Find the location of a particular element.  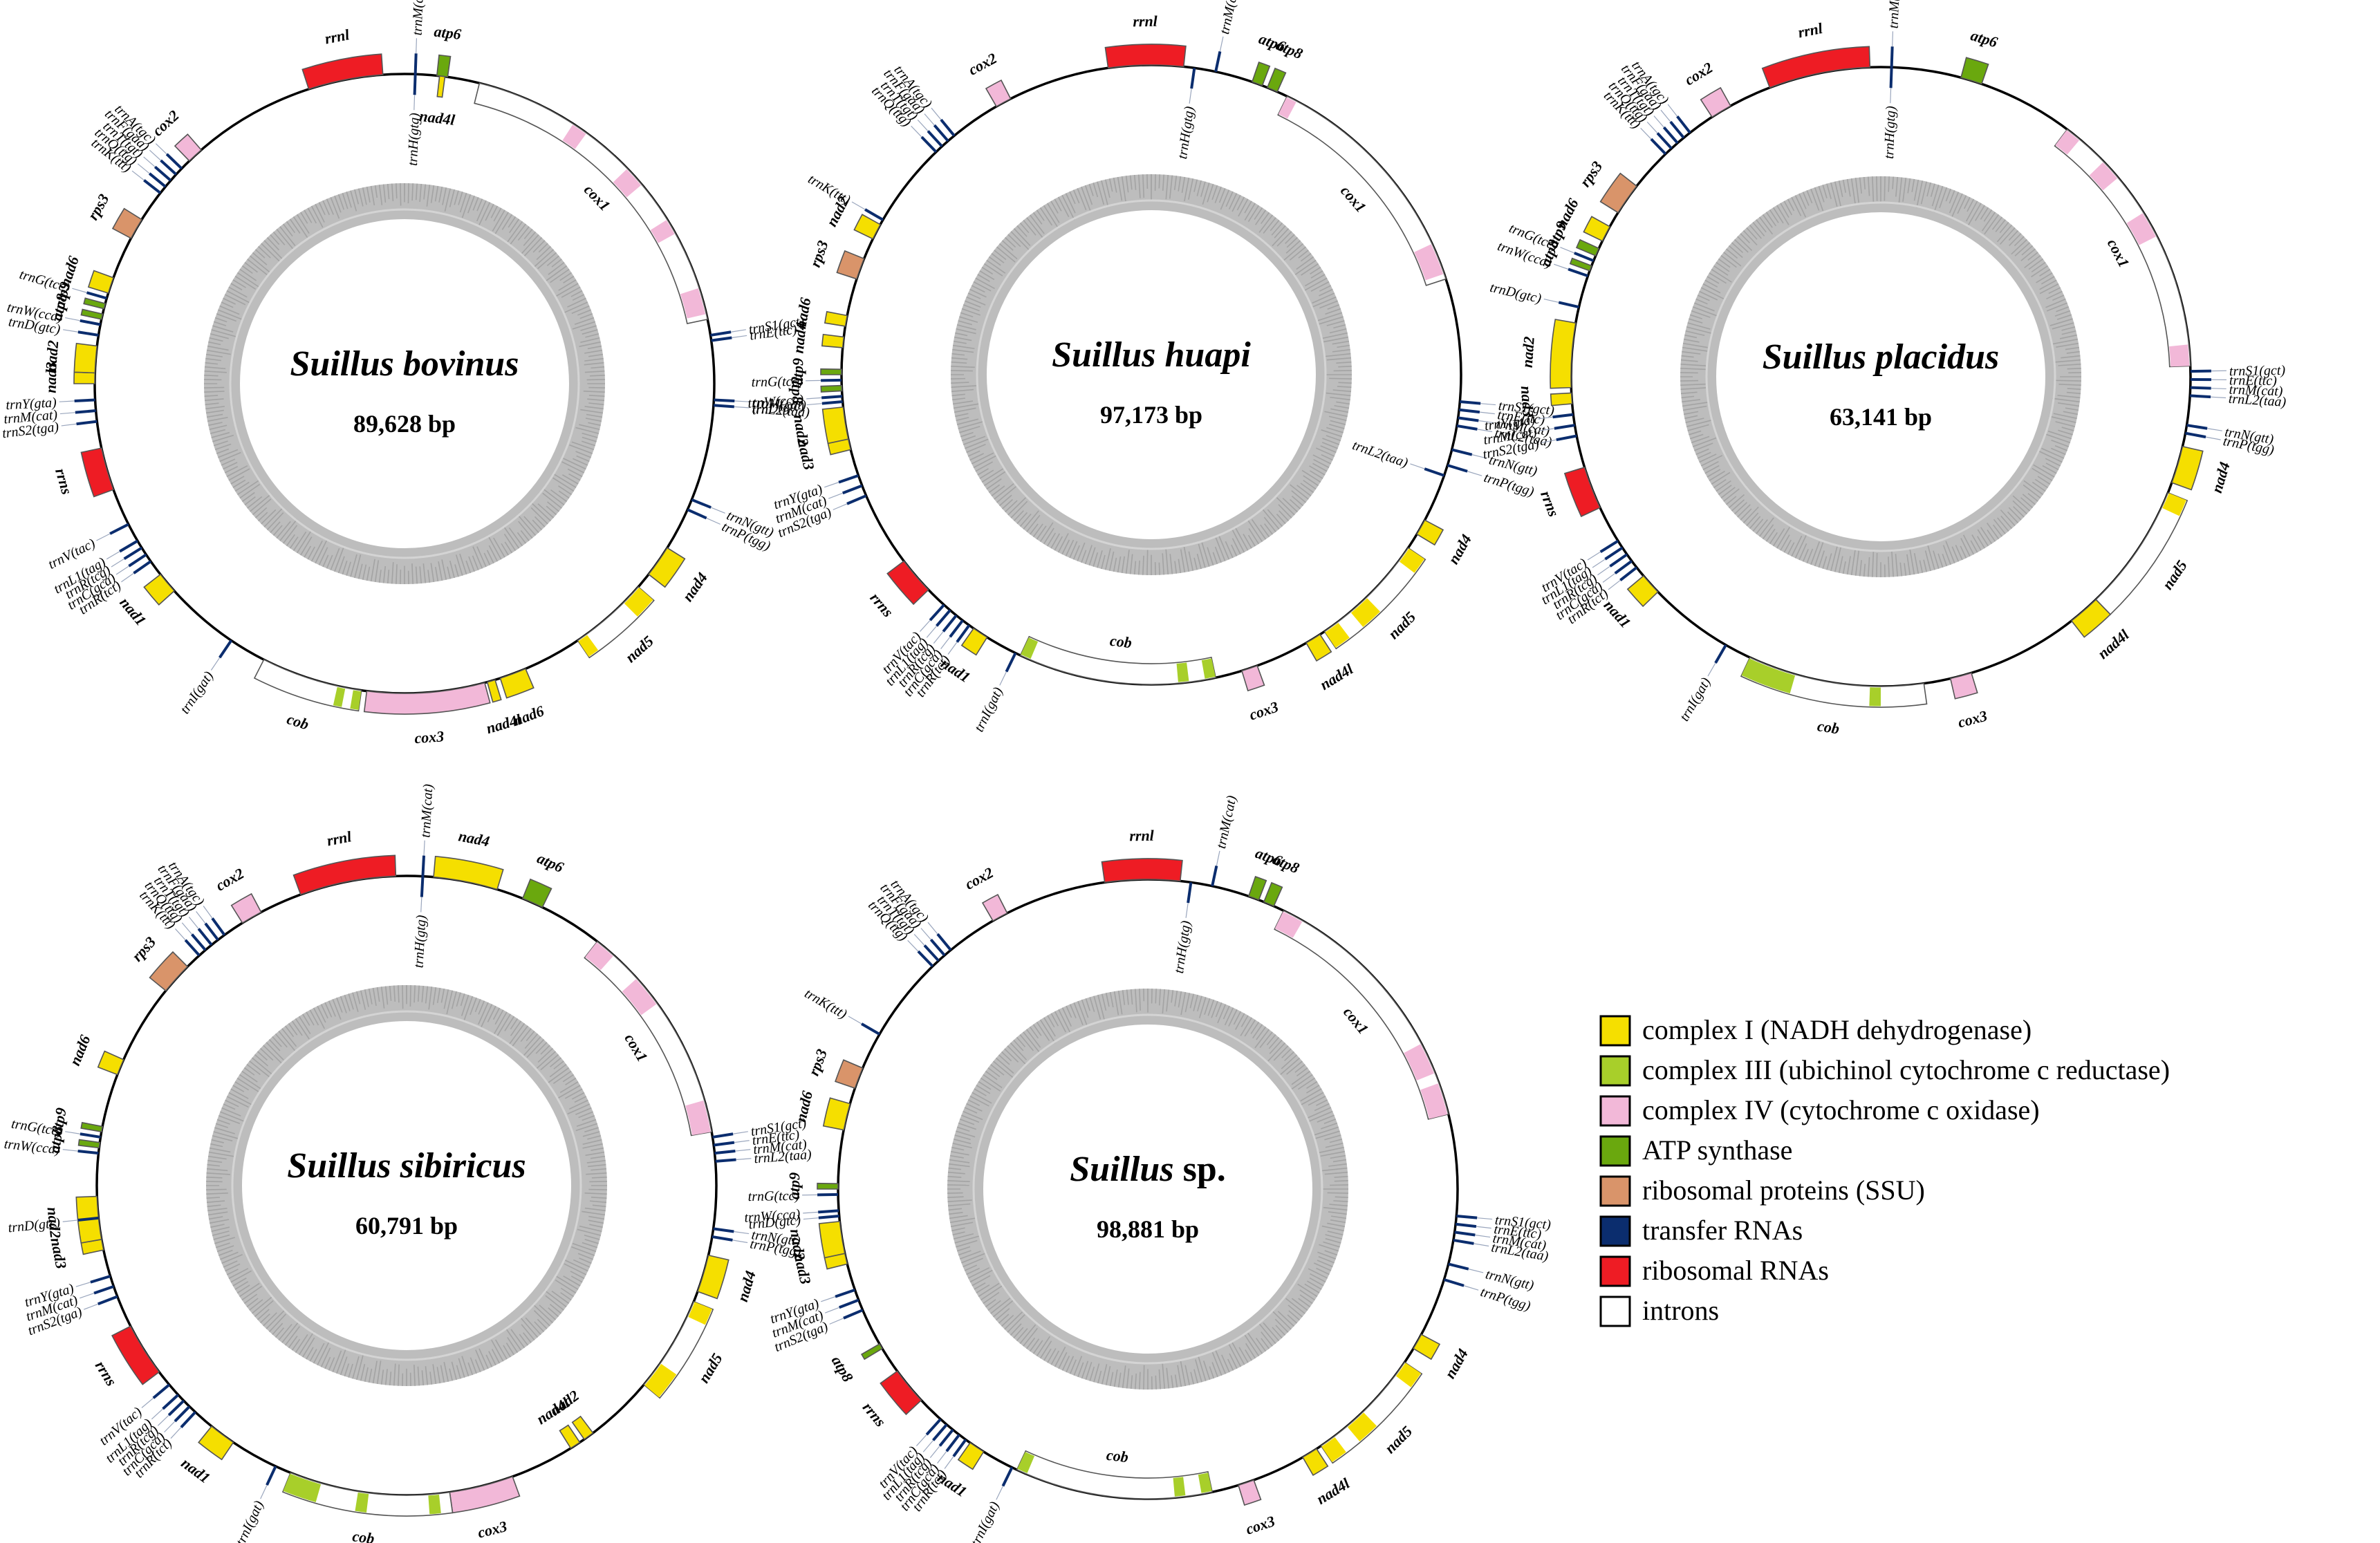

species: sibiricus is located at coordinates (463, 1166).